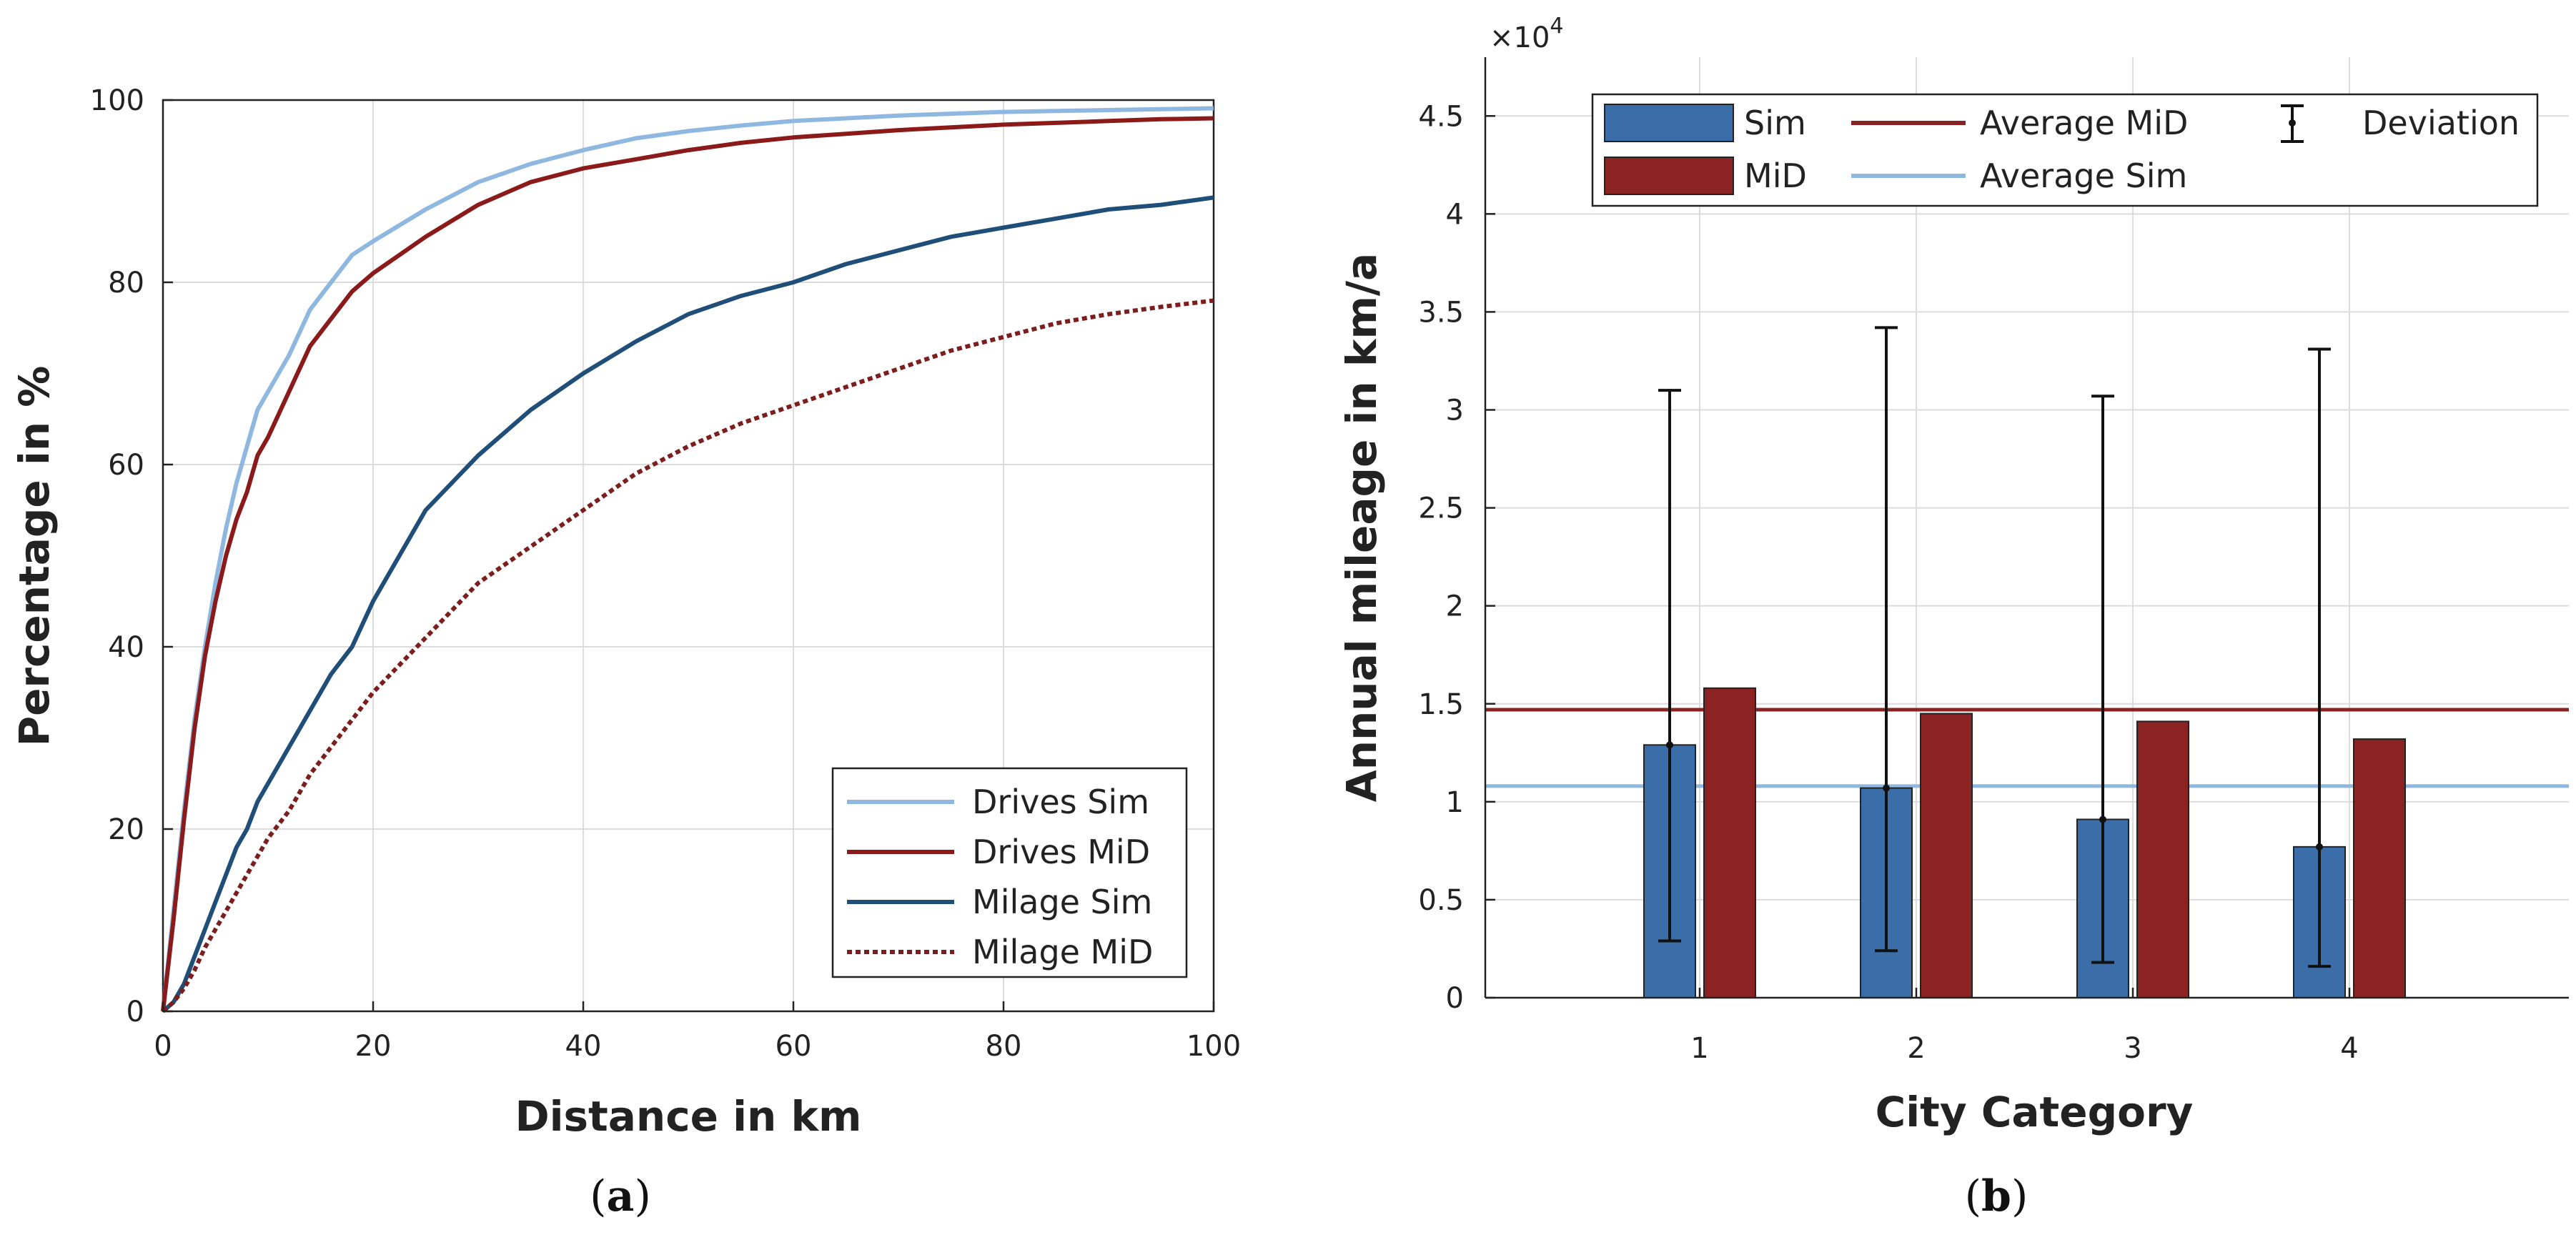  I want to click on chart-a-x-tick-label: 40, so click(583, 1046).